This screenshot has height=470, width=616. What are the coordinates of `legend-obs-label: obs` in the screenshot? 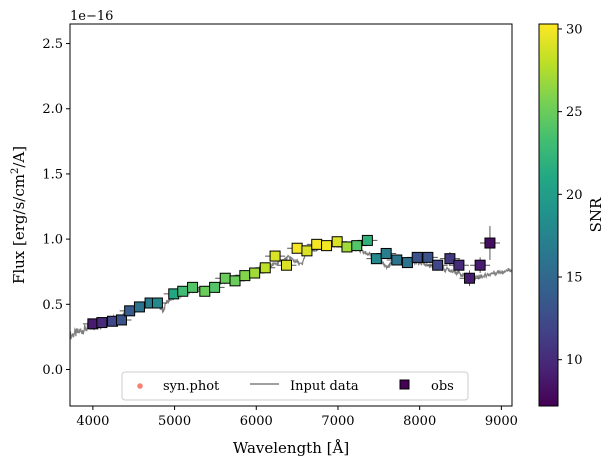 It's located at (442, 386).